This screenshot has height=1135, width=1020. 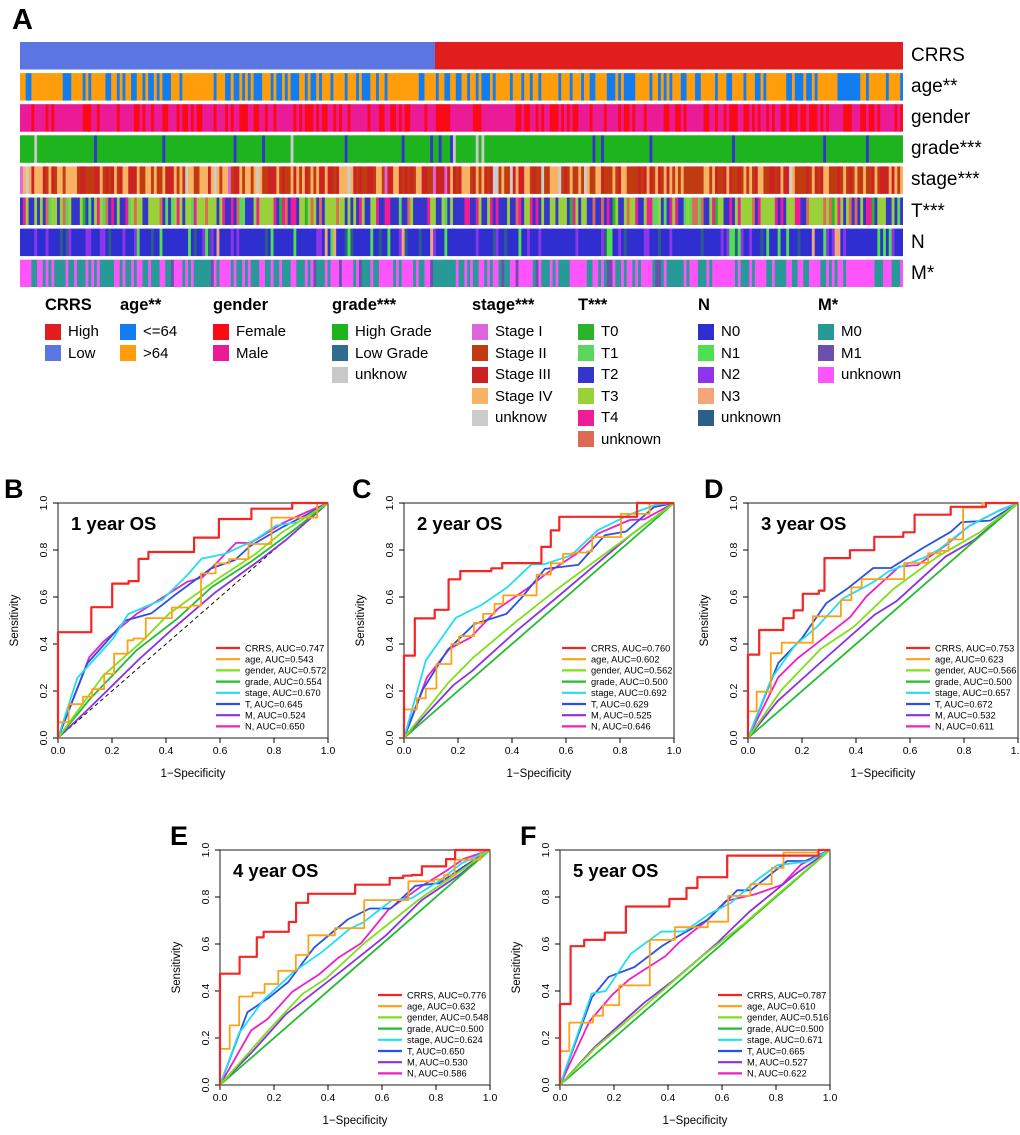 I want to click on legend-group-title: stage***, so click(x=503, y=305).